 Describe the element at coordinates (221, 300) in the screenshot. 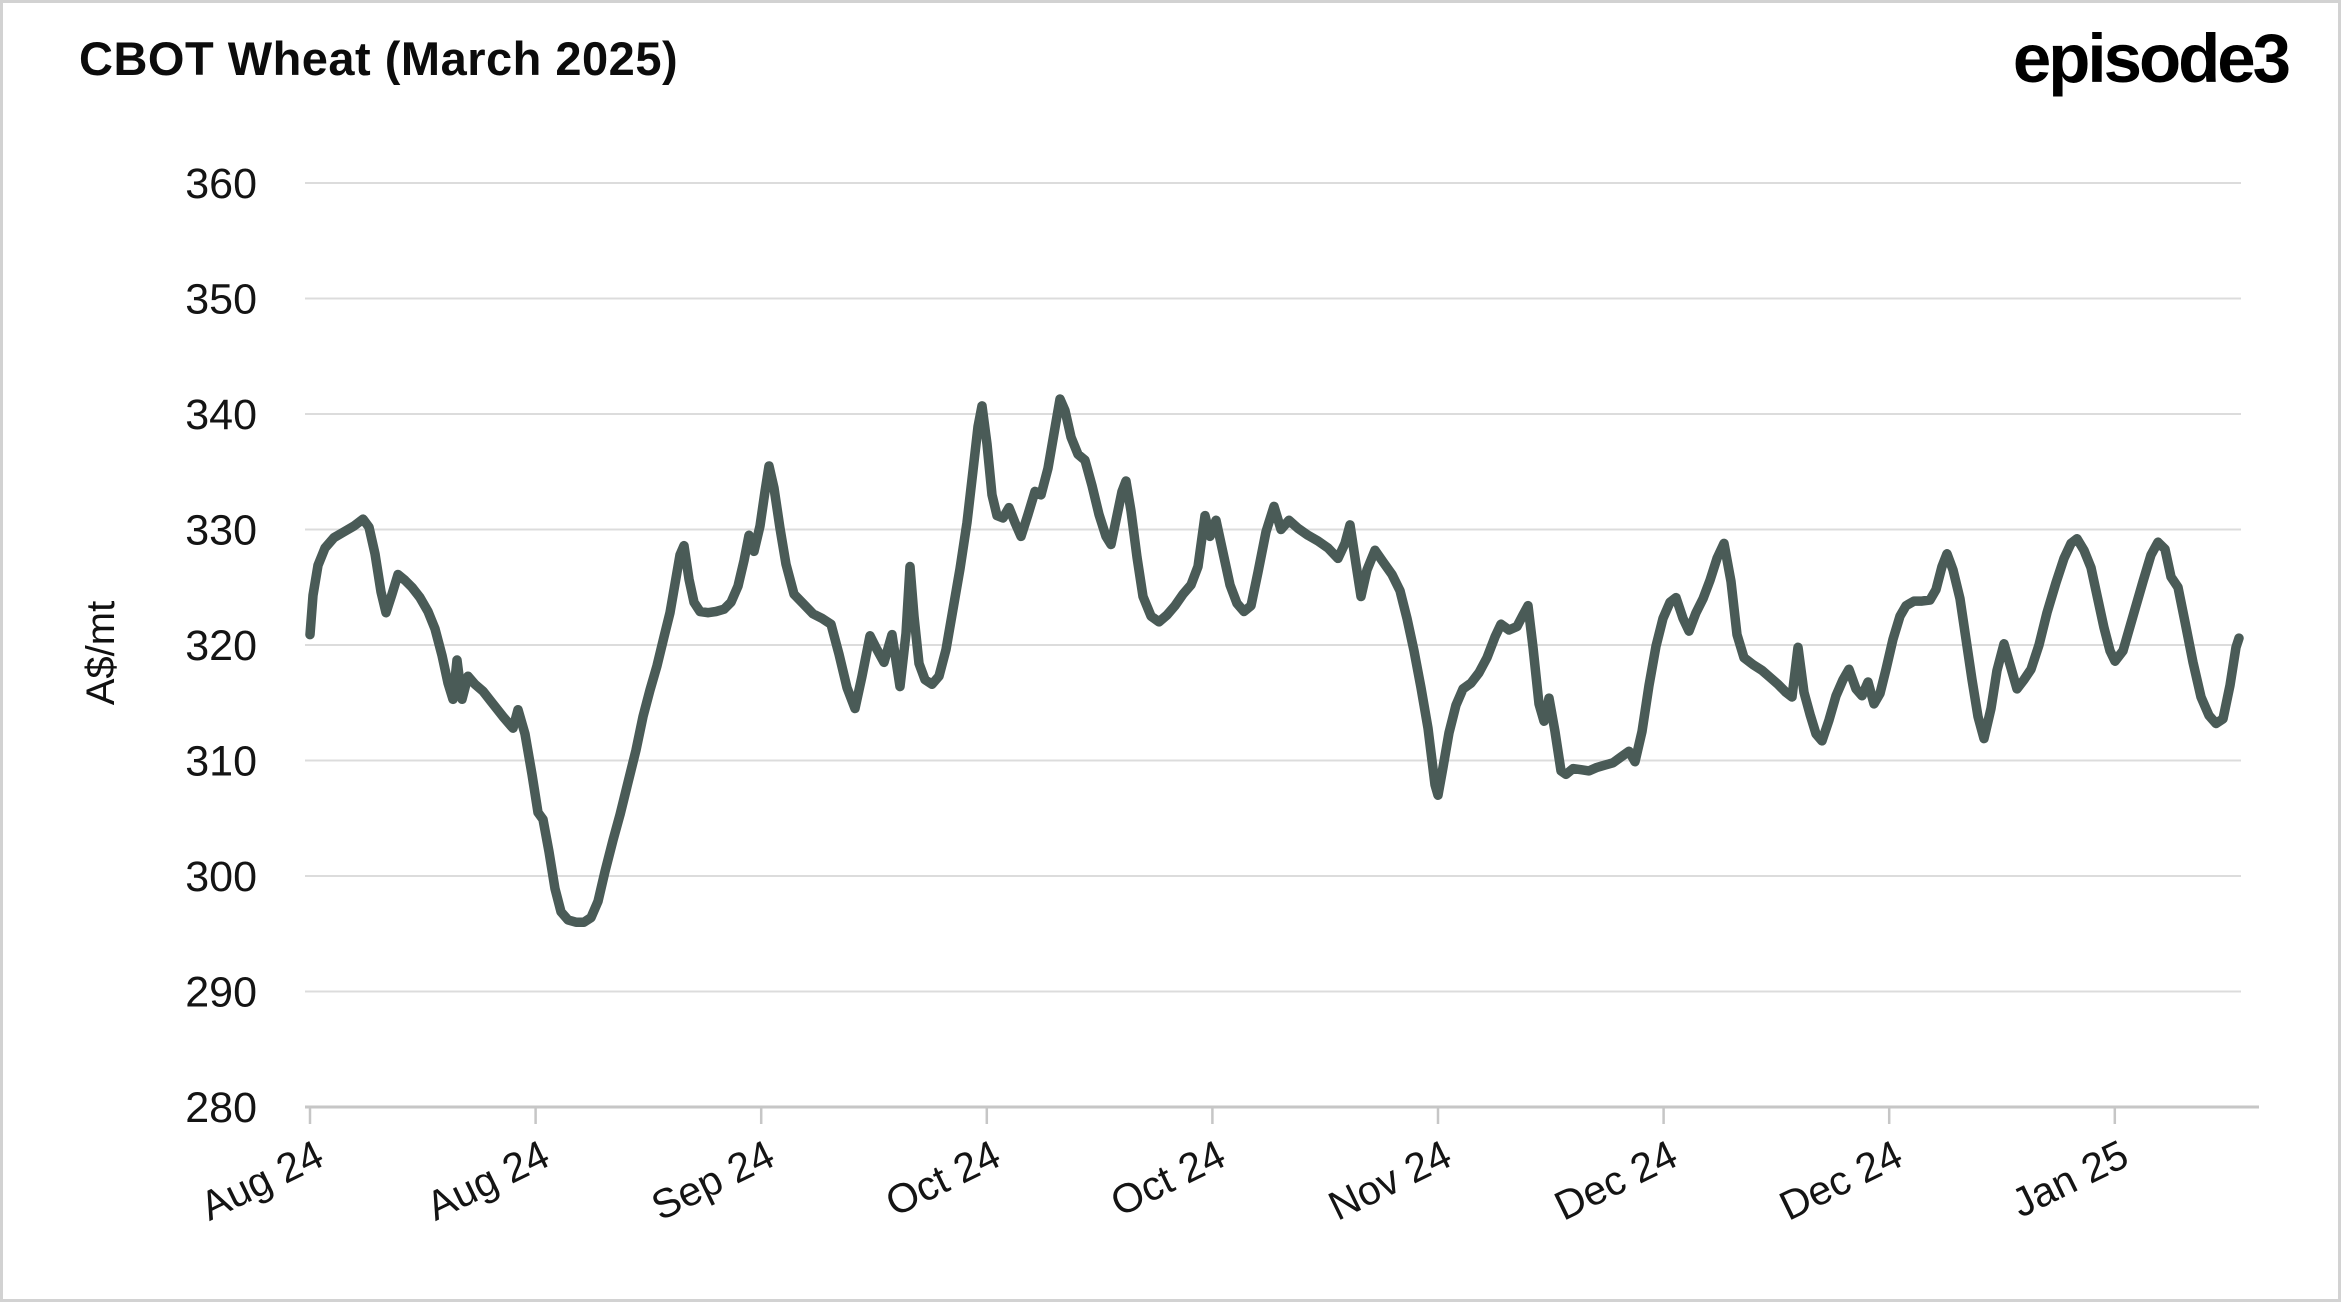

I see `y-tick-label-350: 350` at that location.